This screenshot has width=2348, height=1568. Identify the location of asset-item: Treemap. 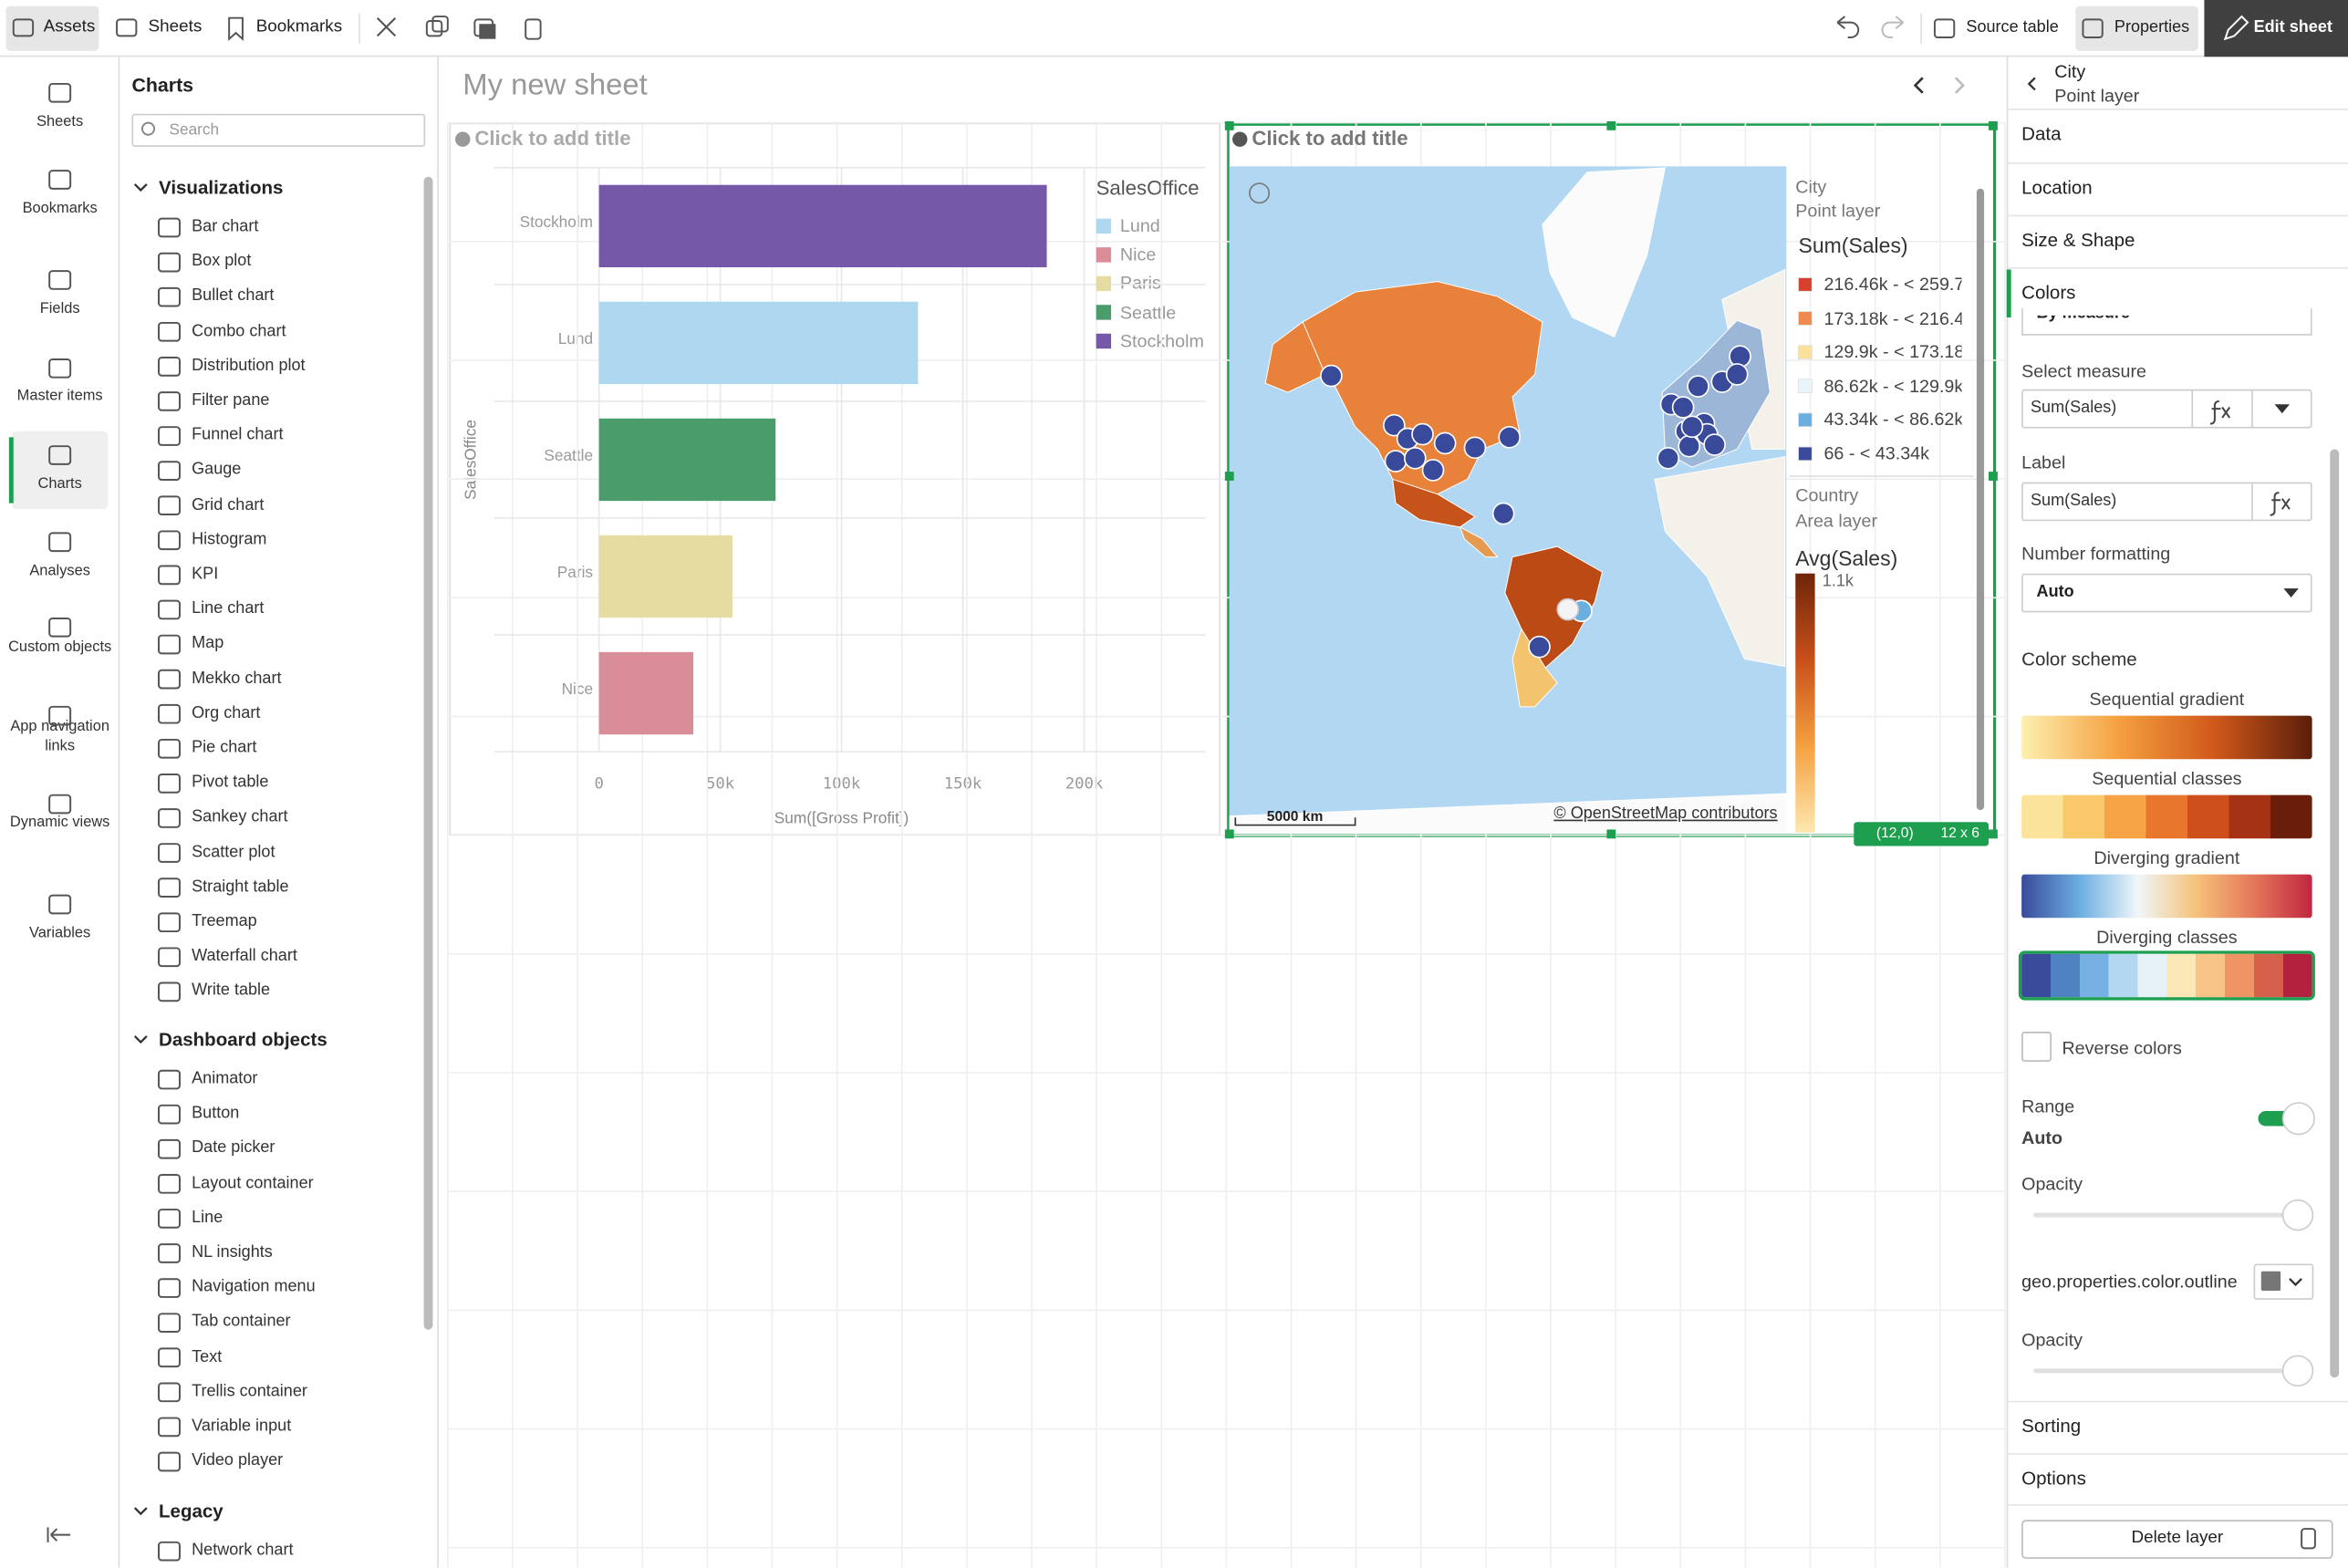
(224, 921).